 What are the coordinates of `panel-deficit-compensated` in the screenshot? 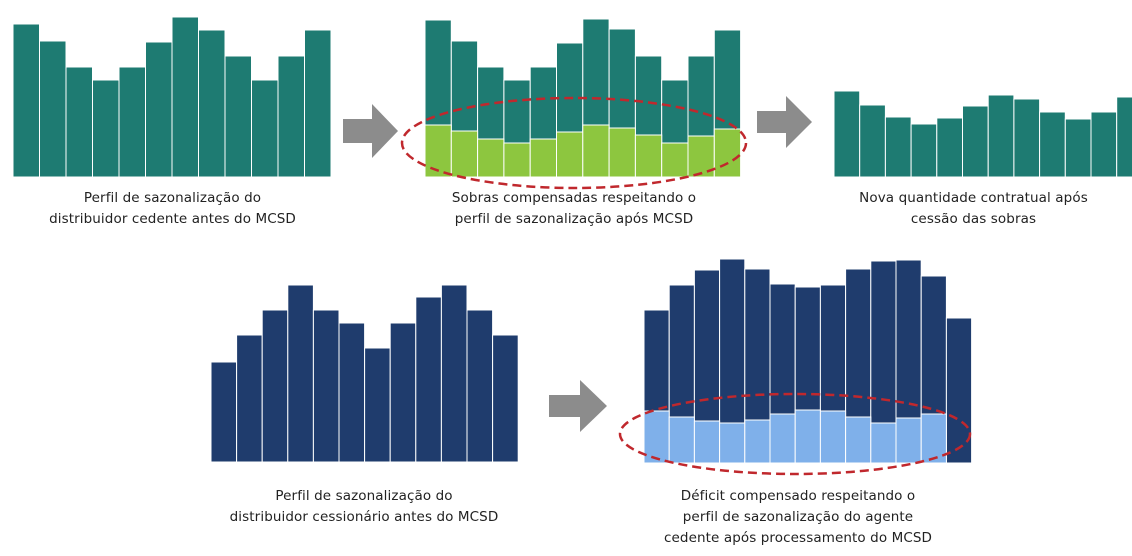 It's located at (808, 361).